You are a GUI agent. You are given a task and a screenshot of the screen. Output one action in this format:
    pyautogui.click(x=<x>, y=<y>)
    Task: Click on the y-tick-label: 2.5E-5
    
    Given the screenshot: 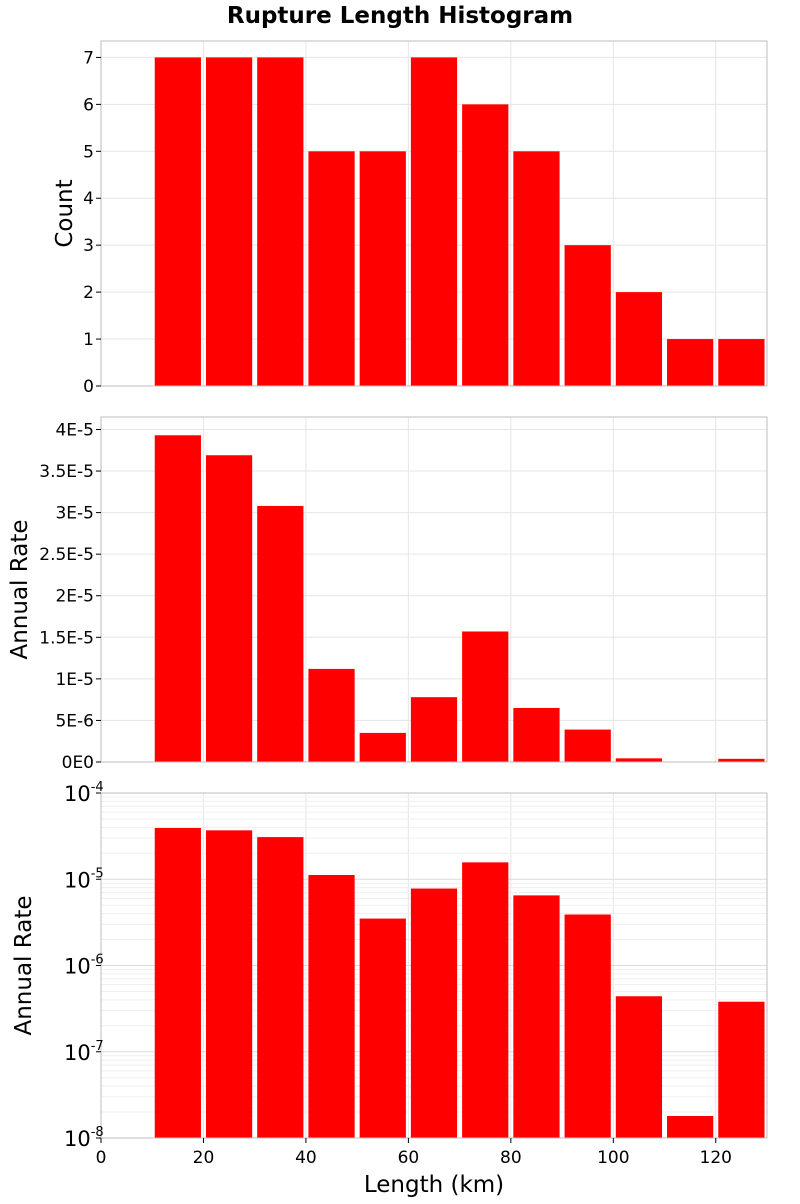 What is the action you would take?
    pyautogui.click(x=66, y=555)
    